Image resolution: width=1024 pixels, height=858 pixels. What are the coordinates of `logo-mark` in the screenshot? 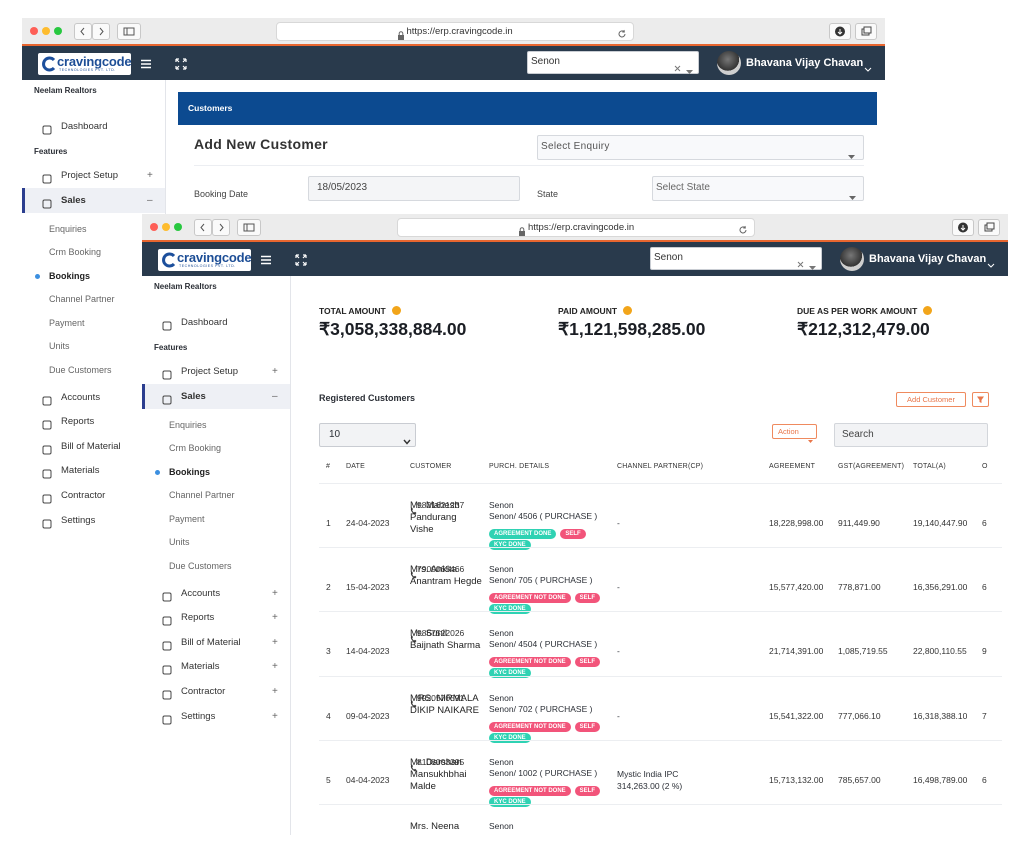 It's located at (49, 64).